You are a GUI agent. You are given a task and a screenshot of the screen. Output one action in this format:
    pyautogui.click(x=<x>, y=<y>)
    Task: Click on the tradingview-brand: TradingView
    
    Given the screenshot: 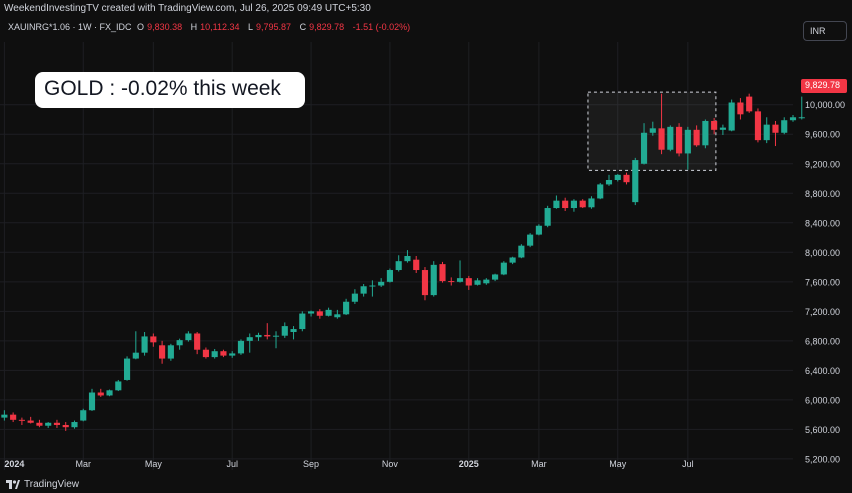 What is the action you would take?
    pyautogui.click(x=52, y=484)
    